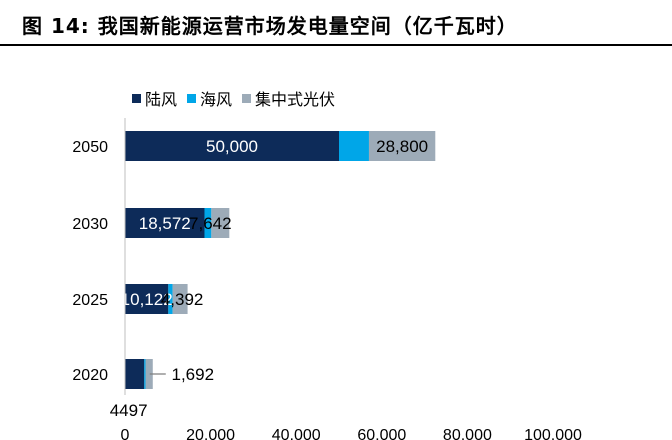 The height and width of the screenshot is (440, 672). I want to click on figure-title: 图 14: 我国新能源运营市场发电量空间（亿千瓦时）, so click(270, 26).